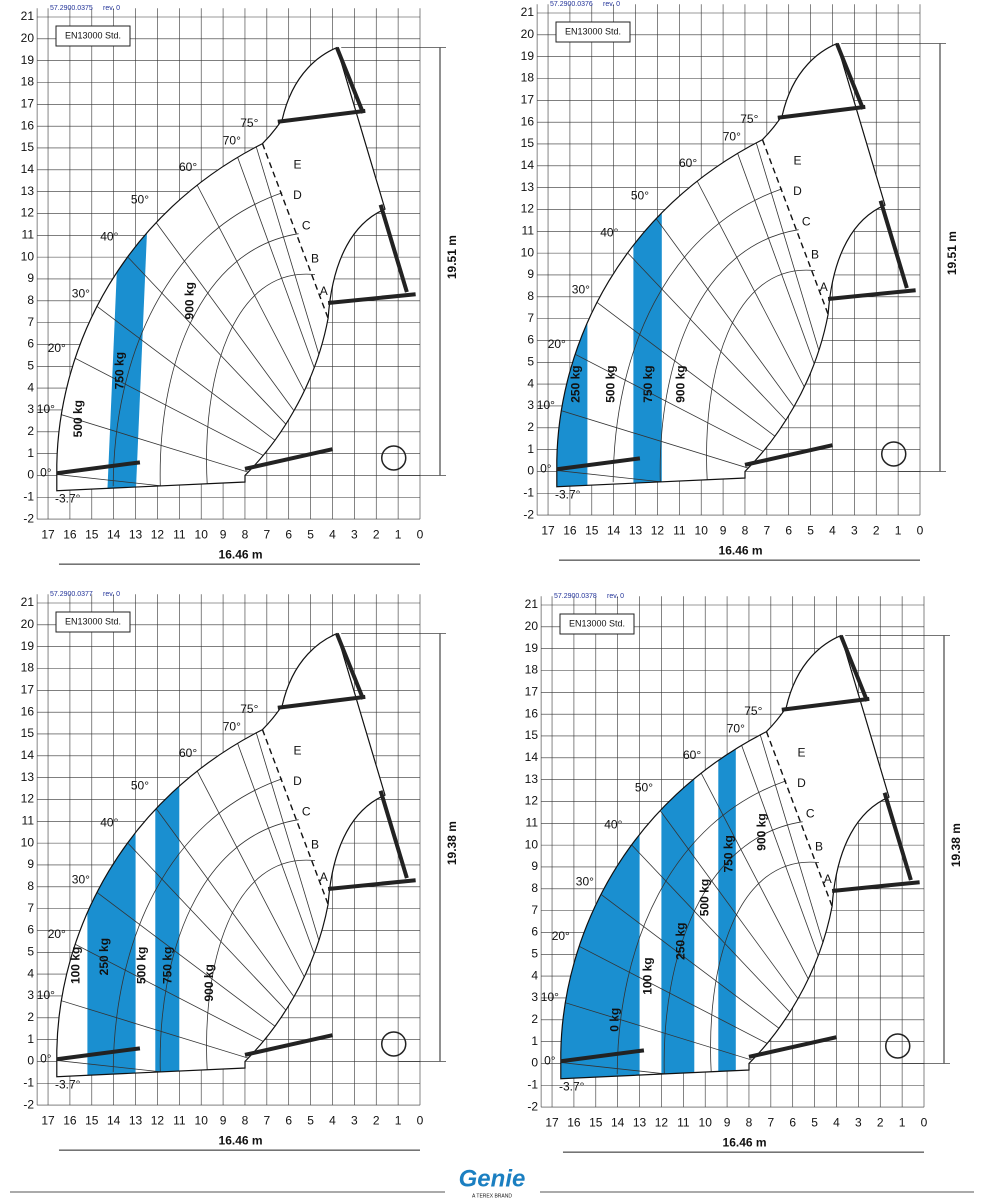 Image resolution: width=984 pixels, height=1200 pixels. Describe the element at coordinates (48, 534) in the screenshot. I see `x-tick-label: 17` at that location.